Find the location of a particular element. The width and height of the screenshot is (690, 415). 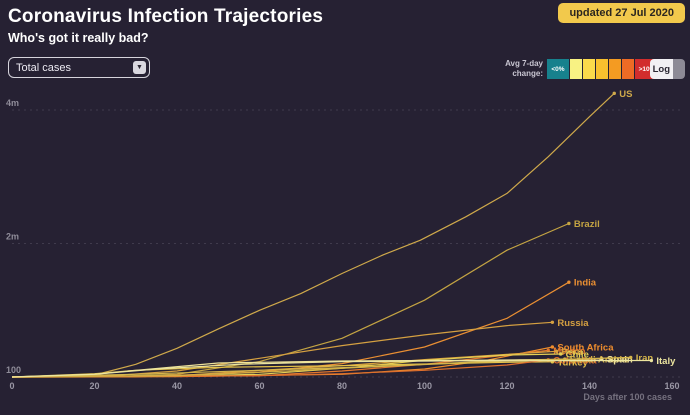

x-axis-tick-label: 20 is located at coordinates (94, 386).